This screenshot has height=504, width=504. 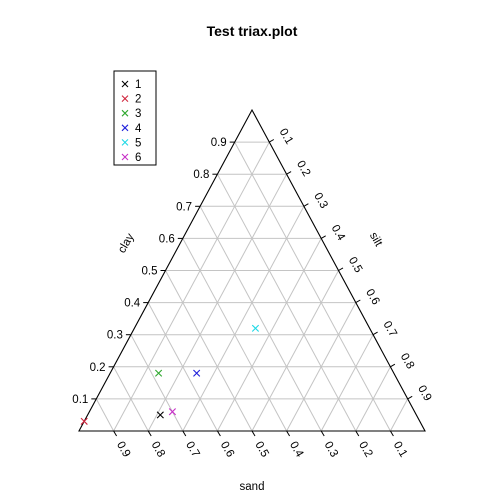 I want to click on clay-tick-label: 0.6, so click(x=167, y=239).